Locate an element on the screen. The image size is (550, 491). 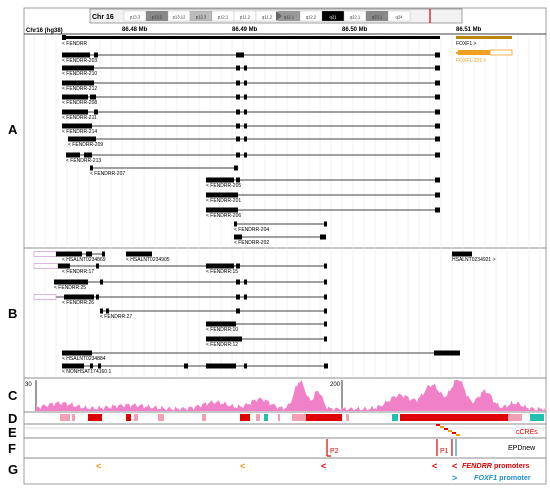
ideogram-band-label: q24 is located at coordinates (400, 17).